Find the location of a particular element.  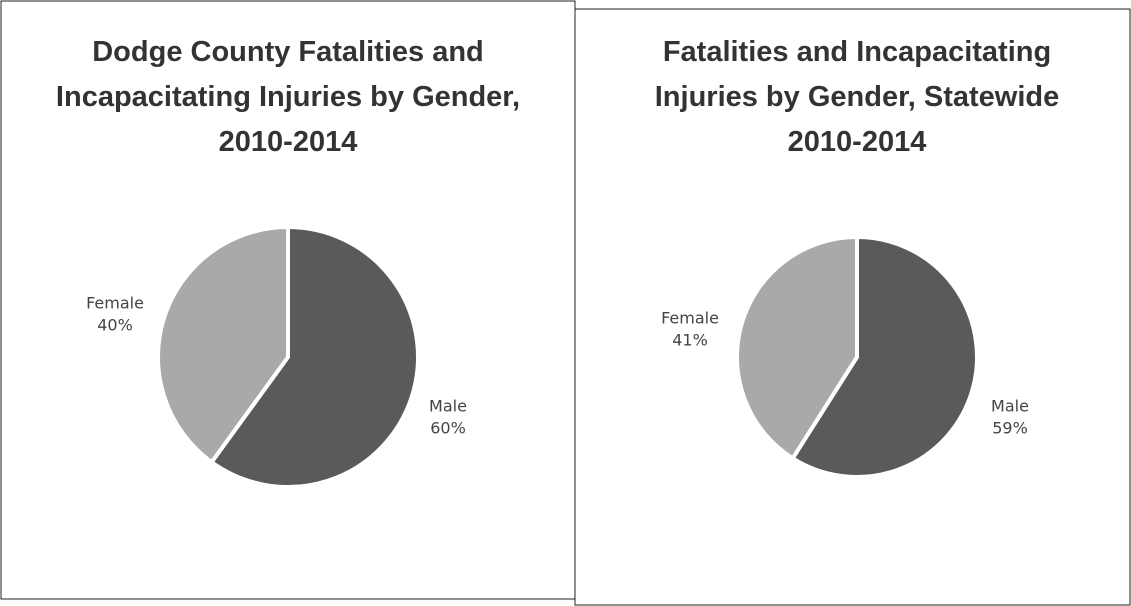

slice-value-label: 40% is located at coordinates (115, 325).